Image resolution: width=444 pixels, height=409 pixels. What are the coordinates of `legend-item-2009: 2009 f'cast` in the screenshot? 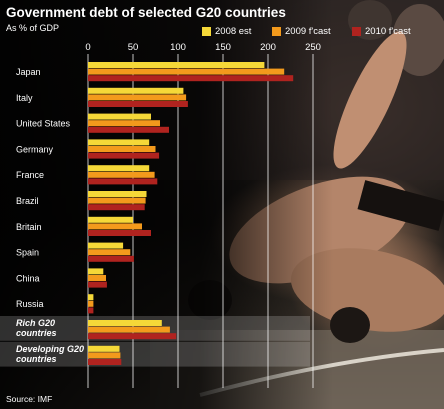 It's located at (301, 31).